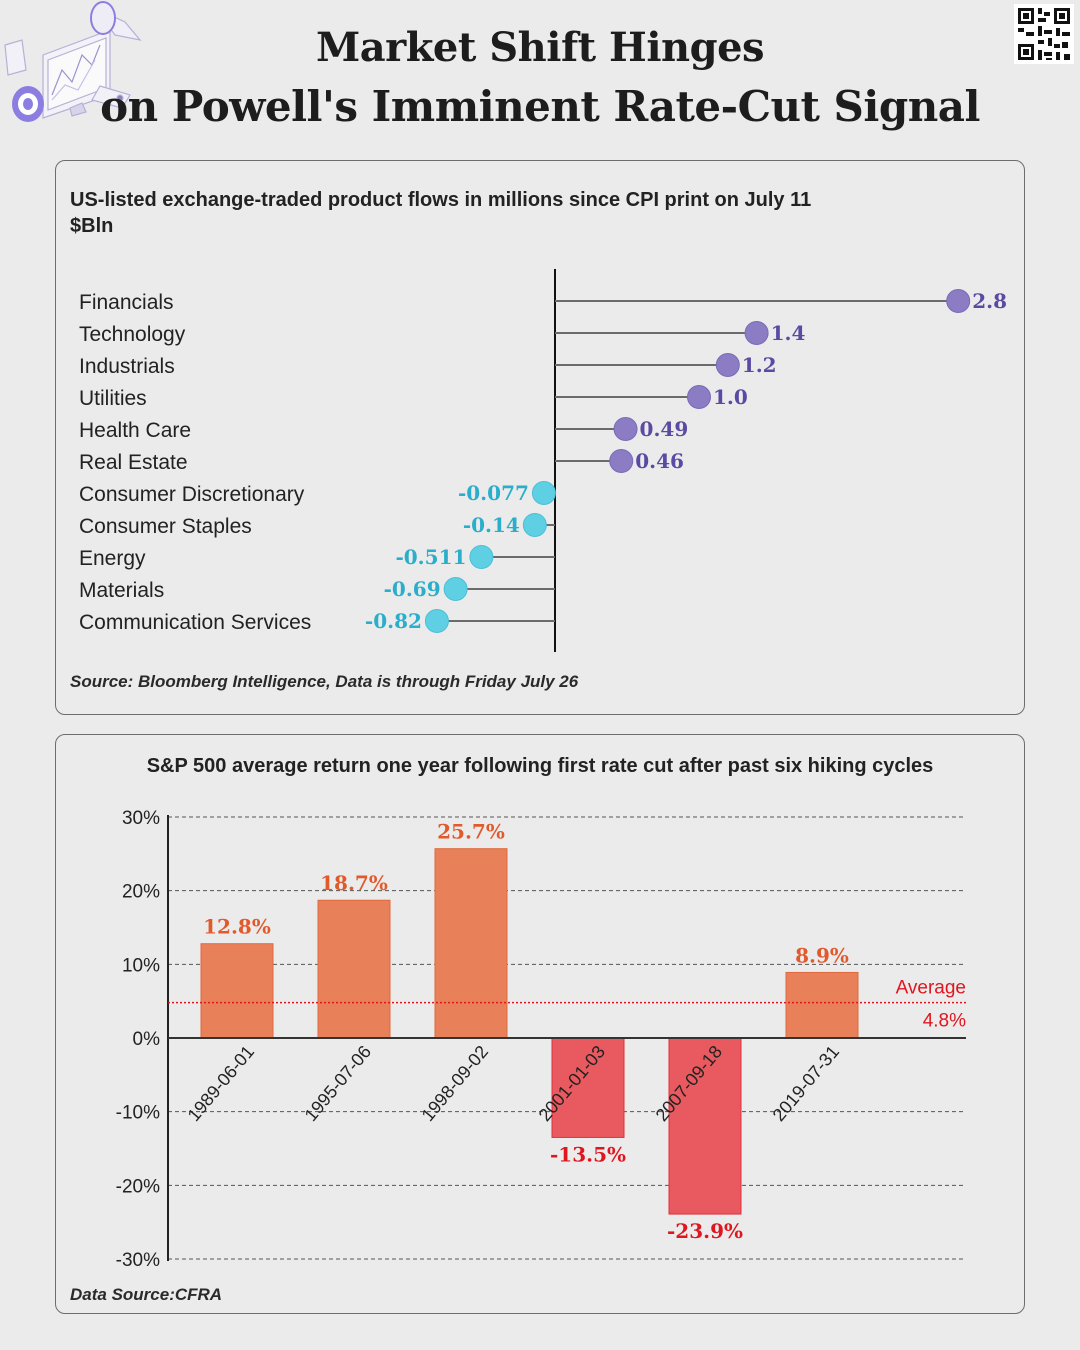 The height and width of the screenshot is (1350, 1080). What do you see at coordinates (127, 366) in the screenshot?
I see `category-label: Industrials` at bounding box center [127, 366].